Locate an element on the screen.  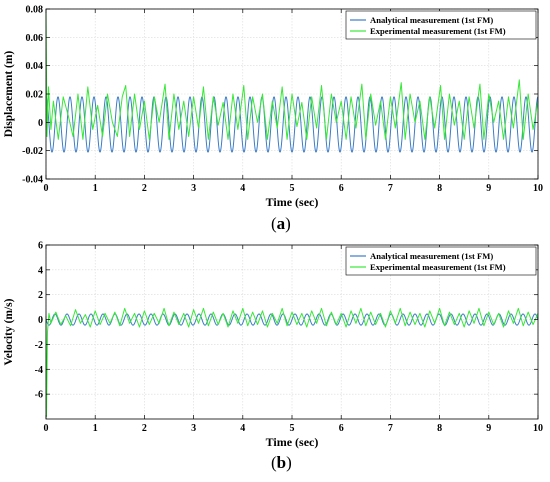
y-tick-label: 0.02 is located at coordinates (35, 95).